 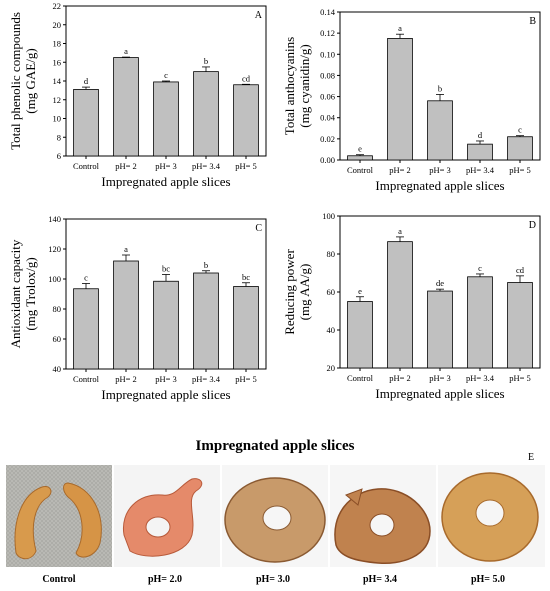 What do you see at coordinates (246, 78) in the screenshot?
I see `panel-a-significance-letter: cd` at bounding box center [246, 78].